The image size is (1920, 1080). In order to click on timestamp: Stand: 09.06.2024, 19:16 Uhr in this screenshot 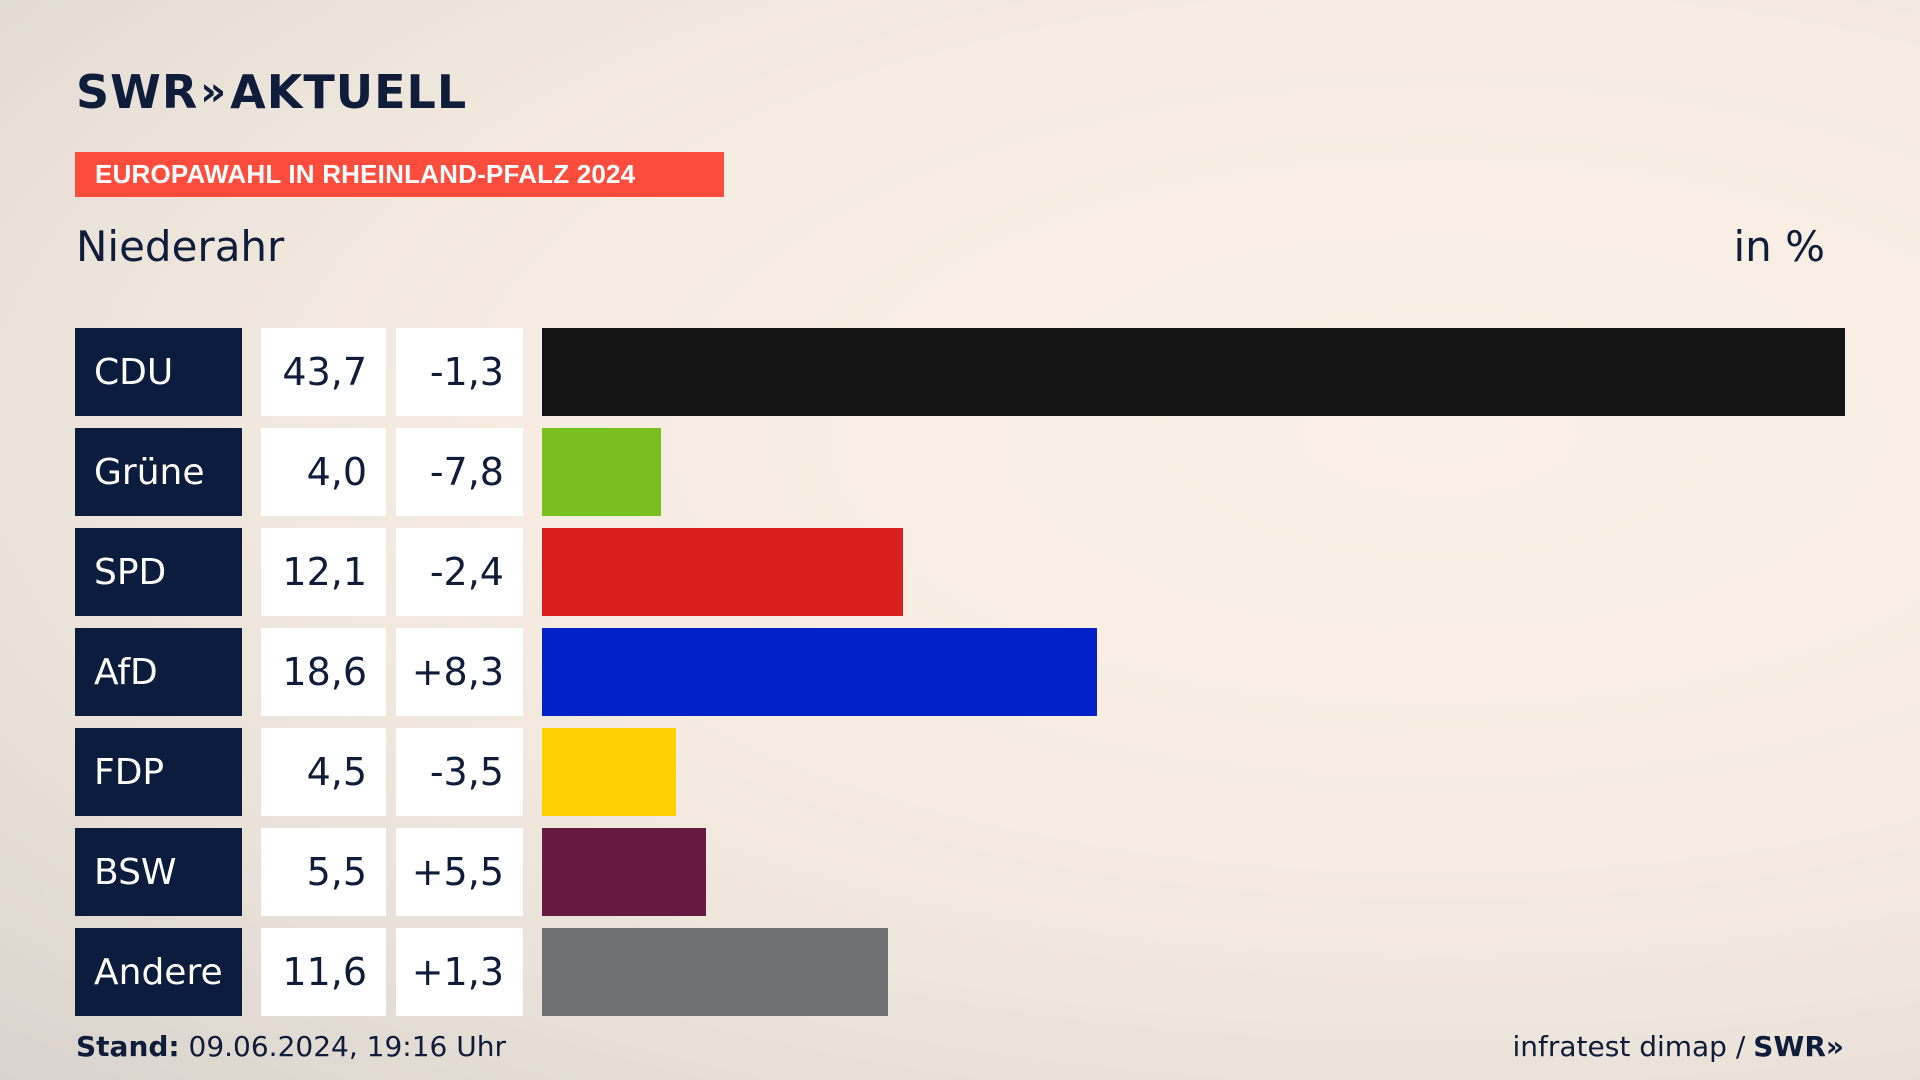, I will do `click(291, 1046)`.